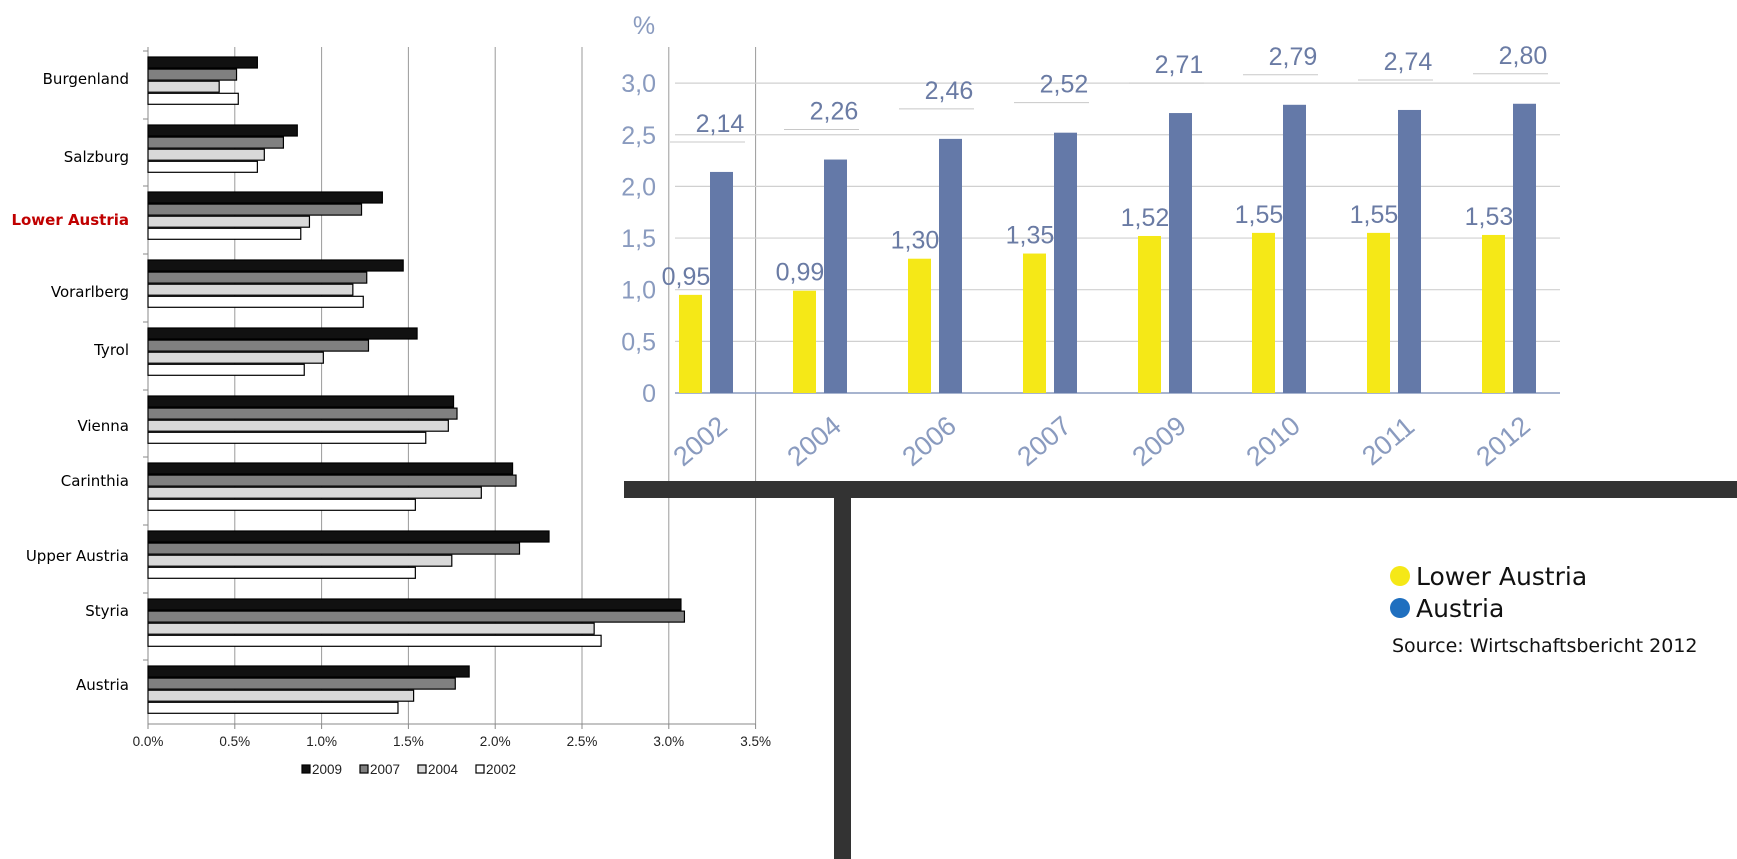 This screenshot has height=859, width=1737. Describe the element at coordinates (298, 425) in the screenshot. I see `bar-vienna-2004` at that location.